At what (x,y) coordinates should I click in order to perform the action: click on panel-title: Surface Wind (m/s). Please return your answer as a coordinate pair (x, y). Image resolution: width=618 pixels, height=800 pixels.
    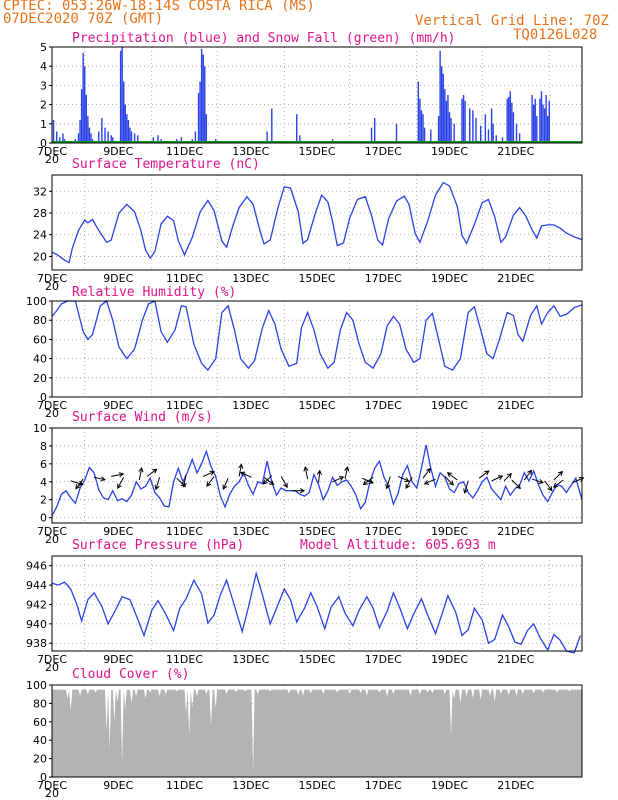
    Looking at the image, I should click on (142, 417).